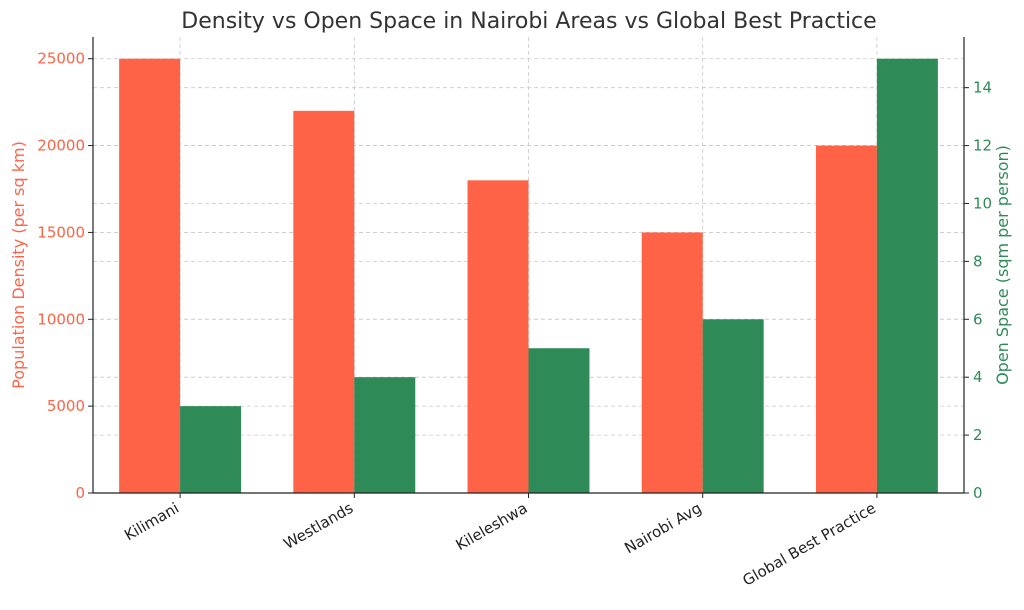 This screenshot has width=1024, height=610. Describe the element at coordinates (978, 435) in the screenshot. I see `y-tick-label-right: 2` at that location.